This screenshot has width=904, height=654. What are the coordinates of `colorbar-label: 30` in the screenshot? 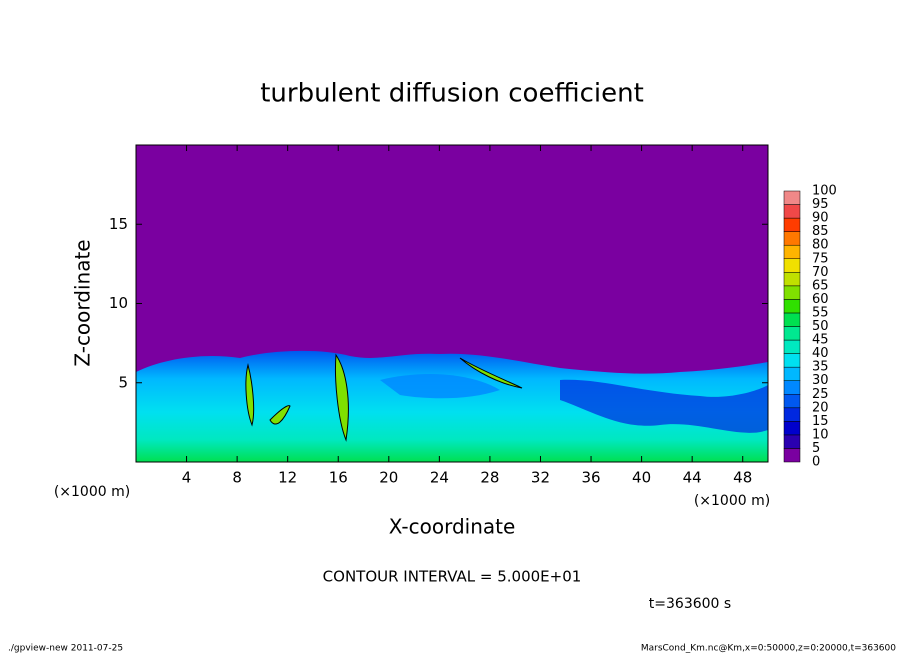 It's located at (820, 380).